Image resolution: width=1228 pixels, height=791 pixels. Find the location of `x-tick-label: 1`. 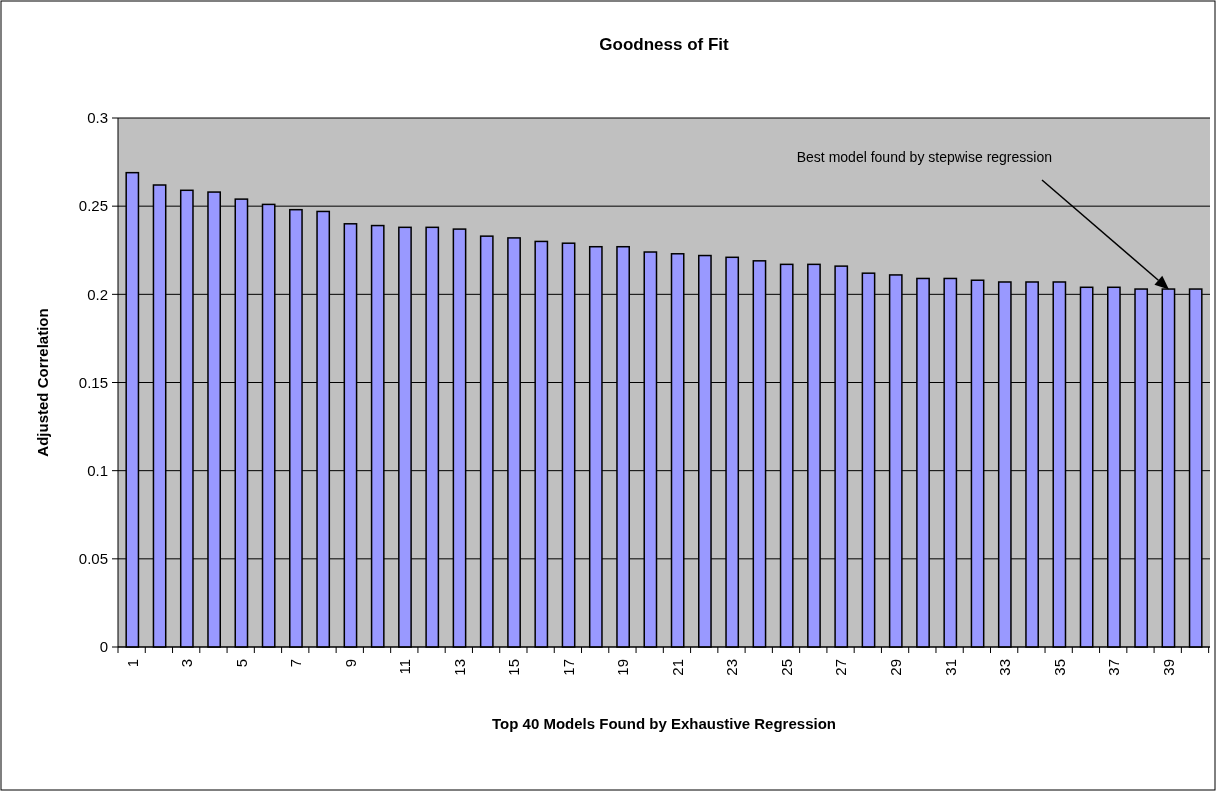

x-tick-label: 1 is located at coordinates (132, 663).